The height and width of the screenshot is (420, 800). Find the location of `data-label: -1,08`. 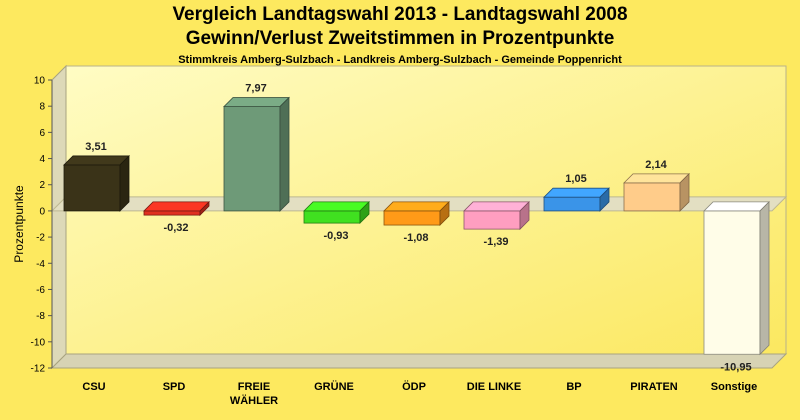

data-label: -1,08 is located at coordinates (415, 238).